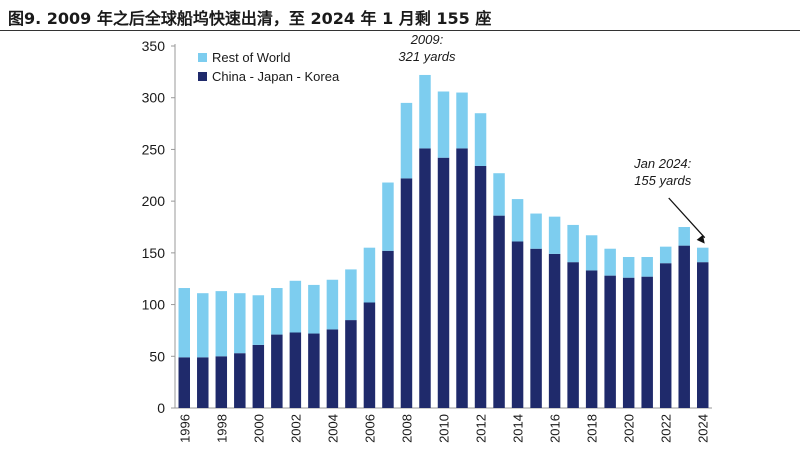  I want to click on bar-china-japan-korea-2000, so click(258, 376).